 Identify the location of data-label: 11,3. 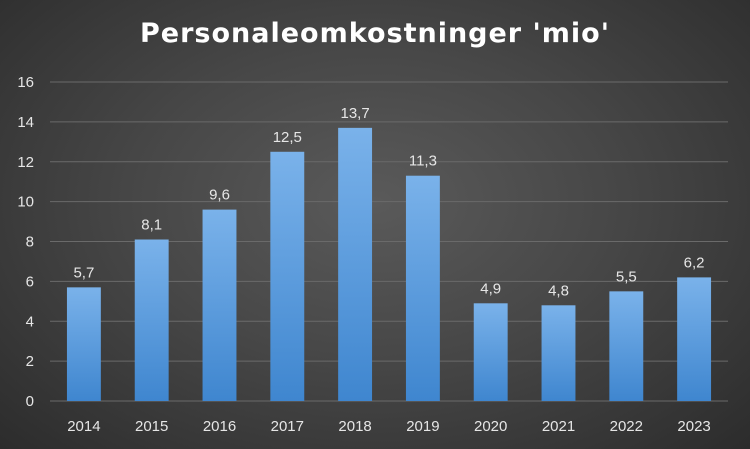
(423, 161).